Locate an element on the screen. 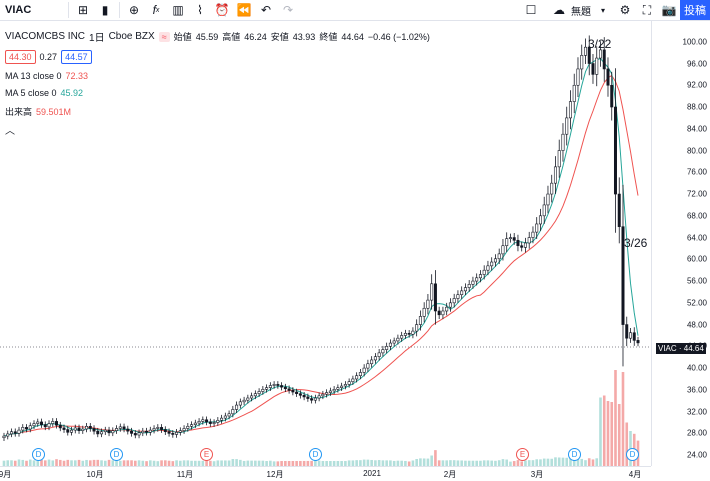 This screenshot has height=481, width=710. publish-button: 投稿 is located at coordinates (695, 10).